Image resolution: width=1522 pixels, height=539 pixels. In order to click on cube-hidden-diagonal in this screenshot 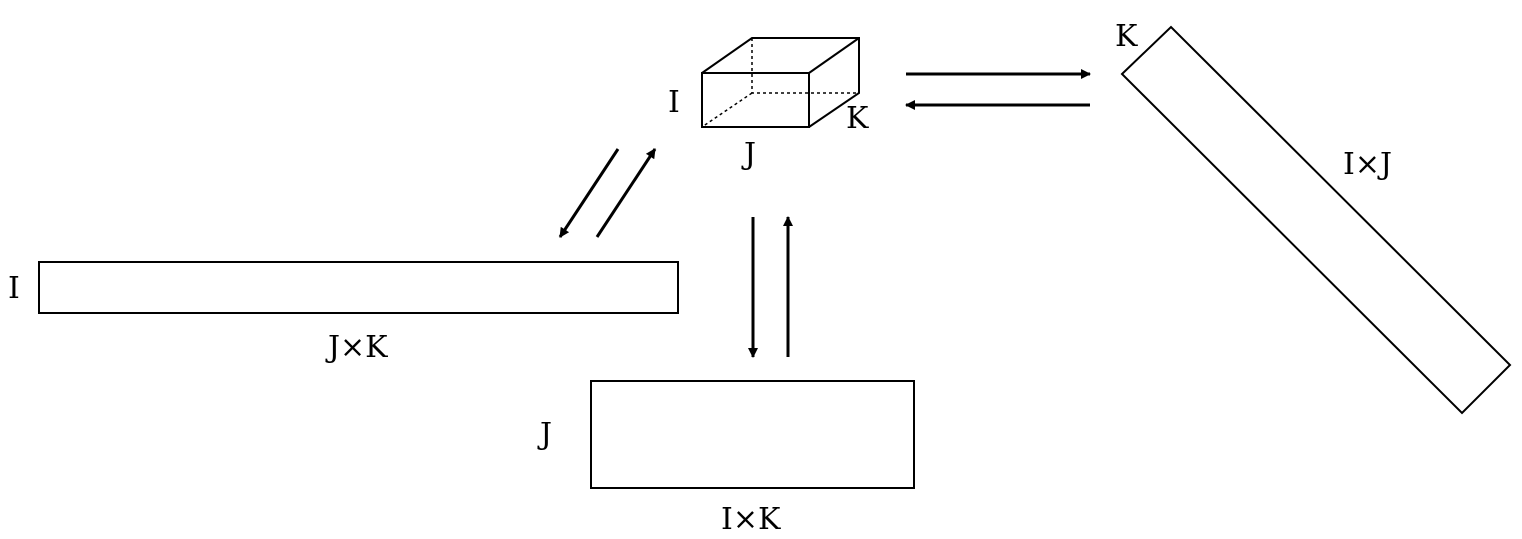, I will do `click(727, 110)`.